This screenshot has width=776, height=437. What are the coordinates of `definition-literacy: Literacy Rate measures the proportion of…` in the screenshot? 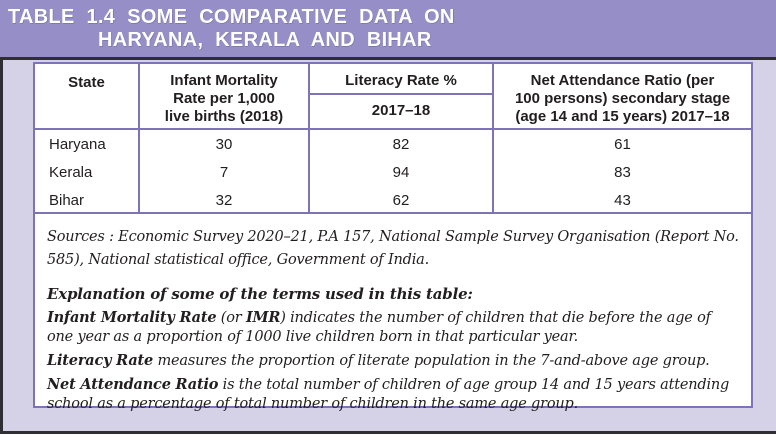 It's located at (393, 361).